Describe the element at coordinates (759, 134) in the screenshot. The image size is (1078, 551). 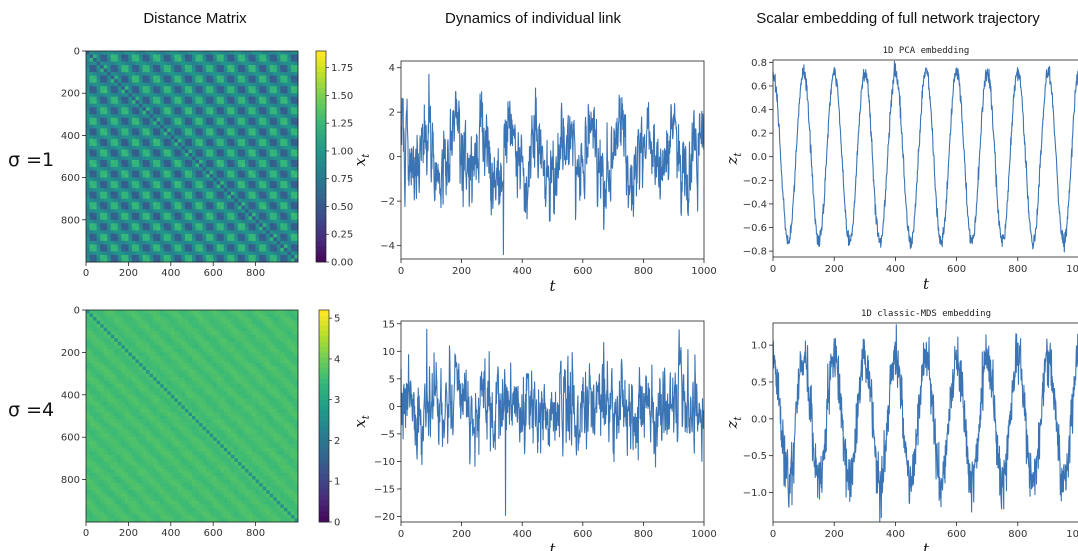
I see `y-tick-label: 0.2` at that location.